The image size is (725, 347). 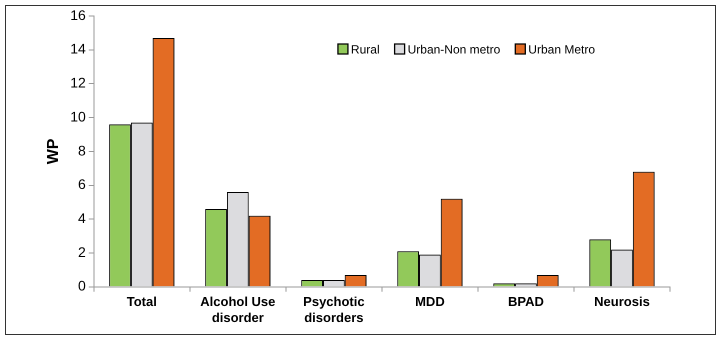 What do you see at coordinates (238, 309) in the screenshot?
I see `x-tick-label: Alcohol Use disorder` at bounding box center [238, 309].